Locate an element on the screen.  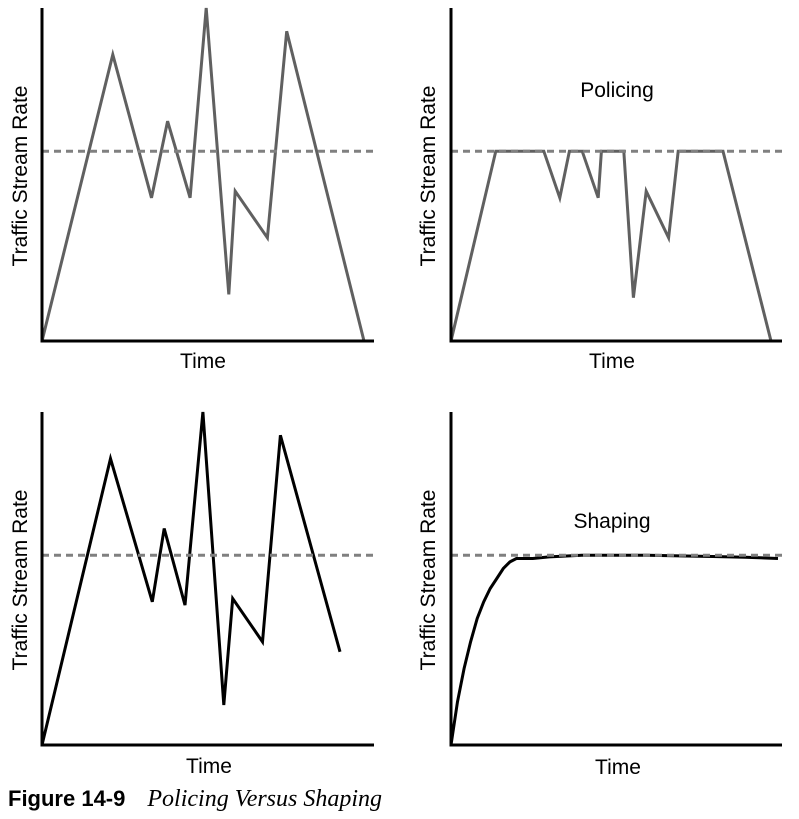
series-area-fill is located at coordinates (611, 246).